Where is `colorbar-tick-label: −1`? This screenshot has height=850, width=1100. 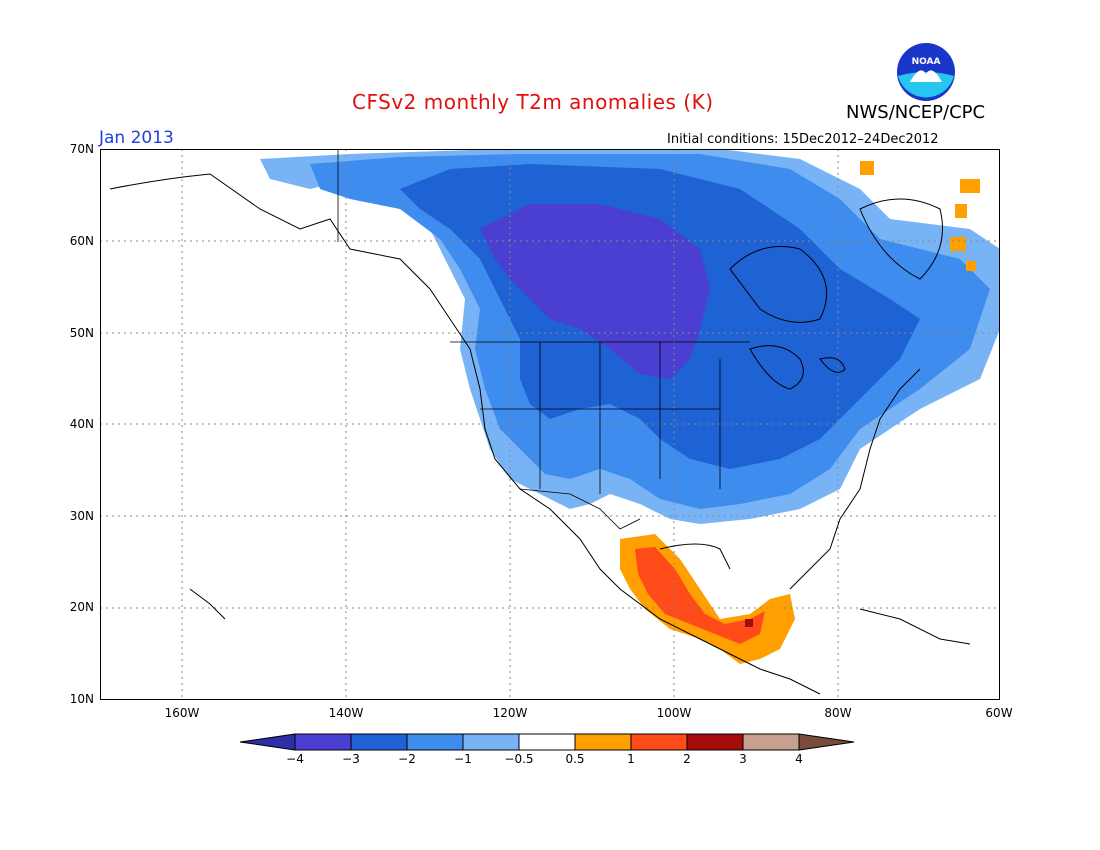
colorbar-tick-label: −1 is located at coordinates (463, 759).